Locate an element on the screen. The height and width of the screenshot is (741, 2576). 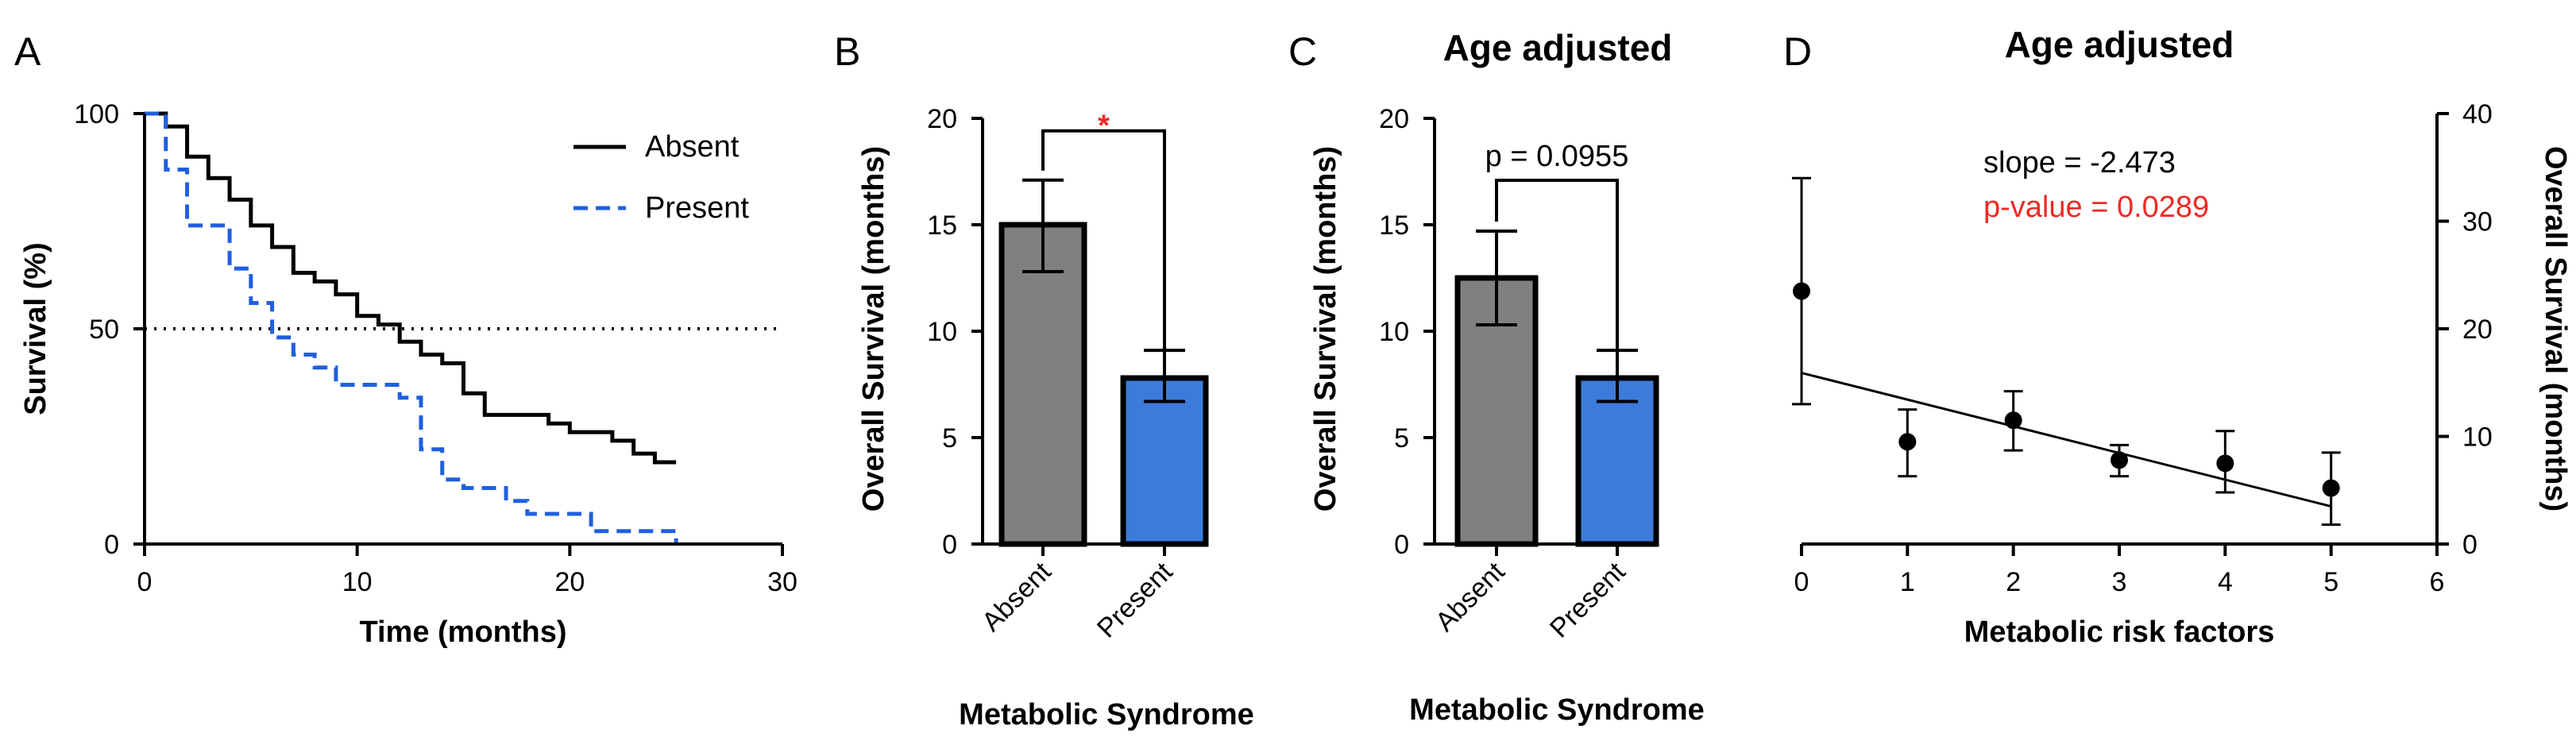
panel-b-letter: B is located at coordinates (847, 51).